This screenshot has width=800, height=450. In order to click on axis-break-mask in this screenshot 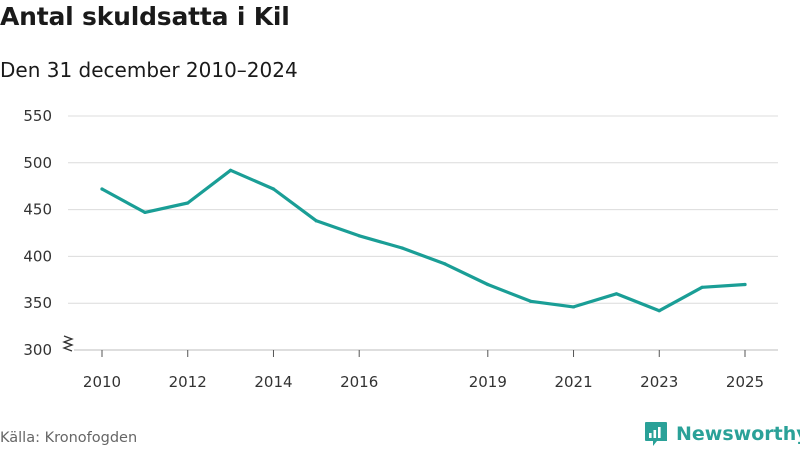, I will do `click(67, 344)`.